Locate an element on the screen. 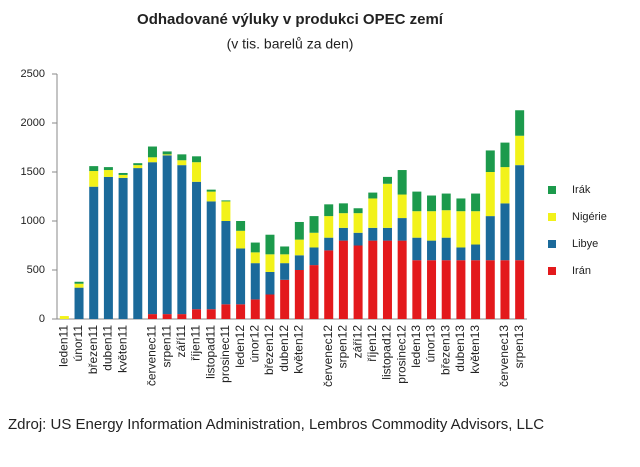 The width and height of the screenshot is (640, 467). x-tick-label: duben11 is located at coordinates (108, 348).